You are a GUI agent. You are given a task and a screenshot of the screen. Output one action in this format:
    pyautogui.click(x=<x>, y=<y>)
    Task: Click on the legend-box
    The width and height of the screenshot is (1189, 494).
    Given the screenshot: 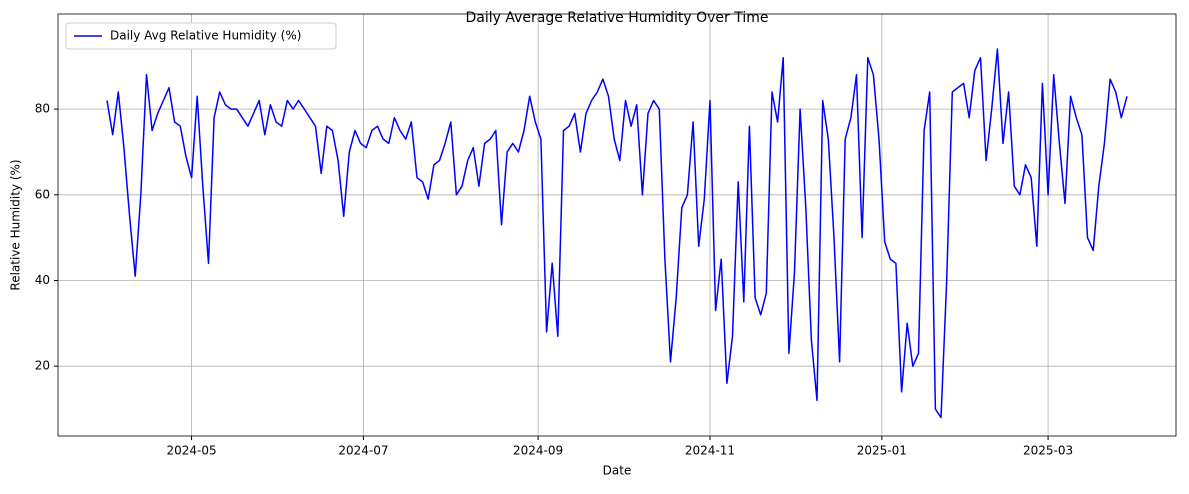 What is the action you would take?
    pyautogui.click(x=201, y=36)
    